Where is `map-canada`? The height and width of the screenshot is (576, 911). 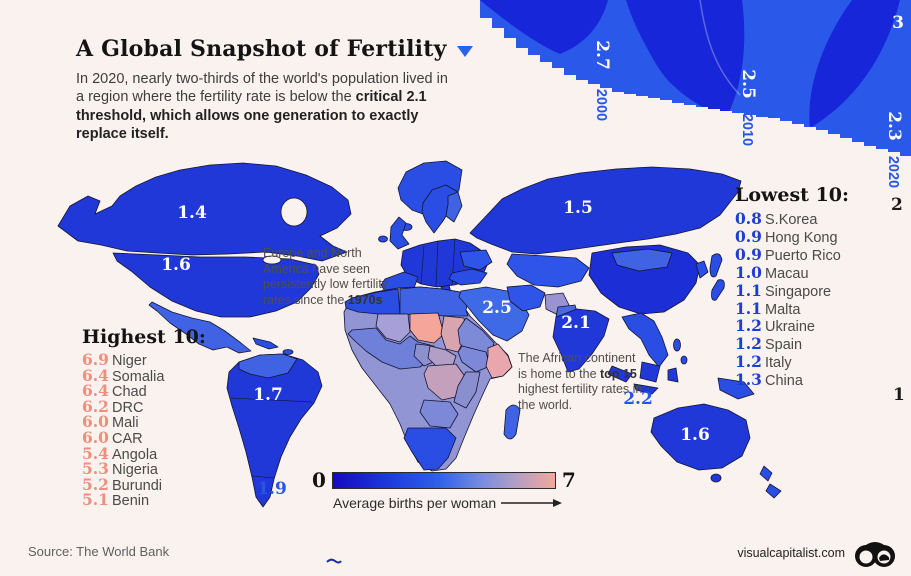 map-canada is located at coordinates (204, 212).